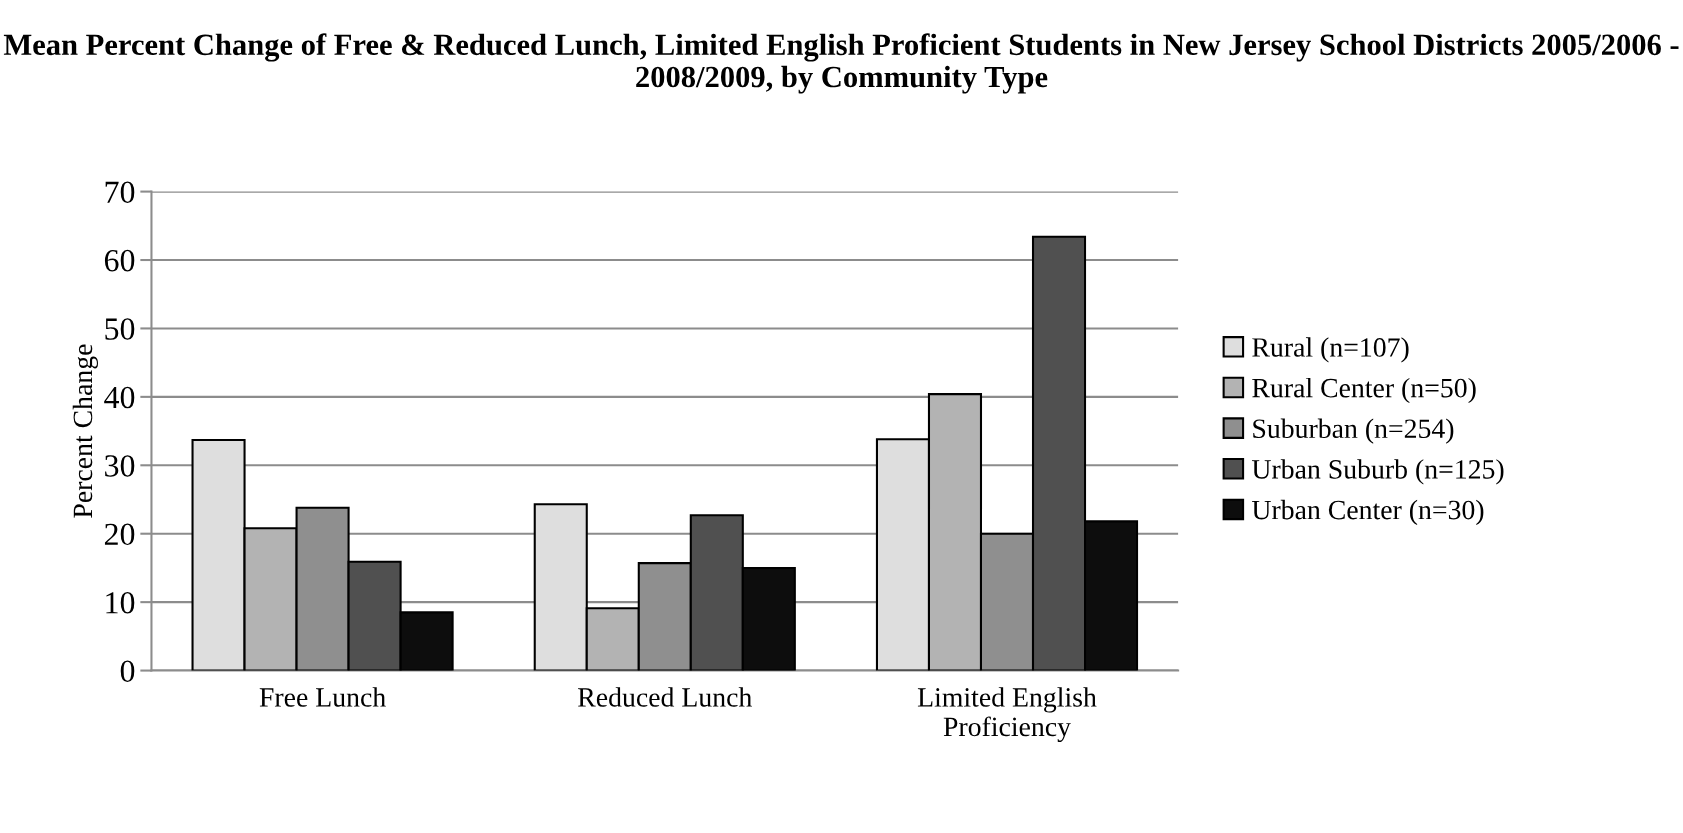 The image size is (1683, 833). Describe the element at coordinates (119, 260) in the screenshot. I see `y-tick-label: 60` at that location.